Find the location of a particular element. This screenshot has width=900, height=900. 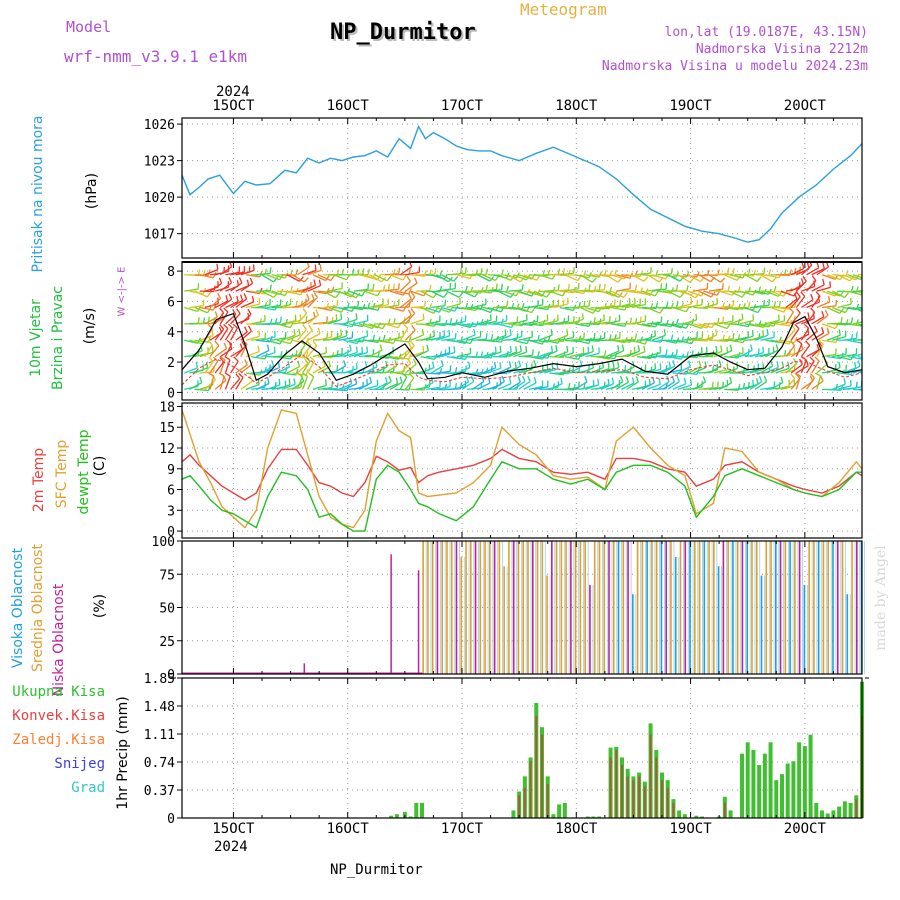

cloud-label-mid: Srednja Oblacnost is located at coordinates (38, 608).